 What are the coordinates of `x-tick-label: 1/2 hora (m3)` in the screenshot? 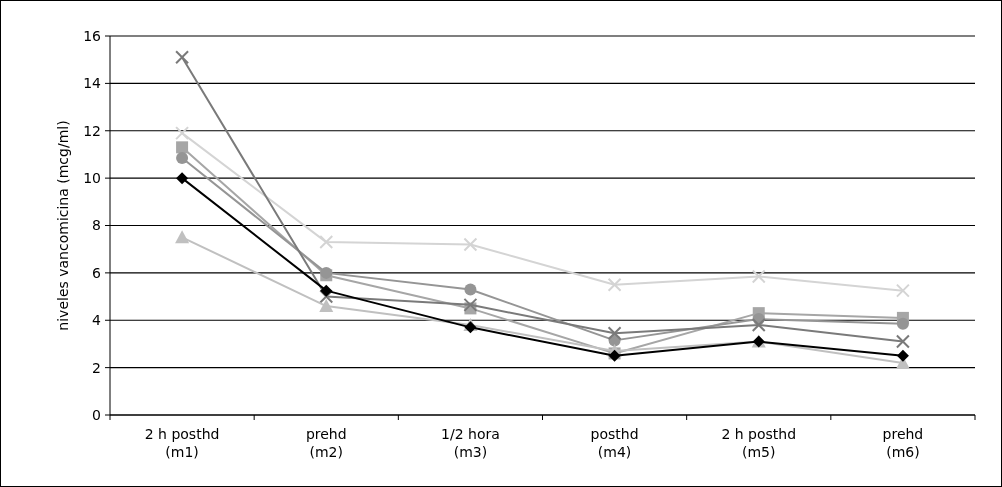 It's located at (470, 443).